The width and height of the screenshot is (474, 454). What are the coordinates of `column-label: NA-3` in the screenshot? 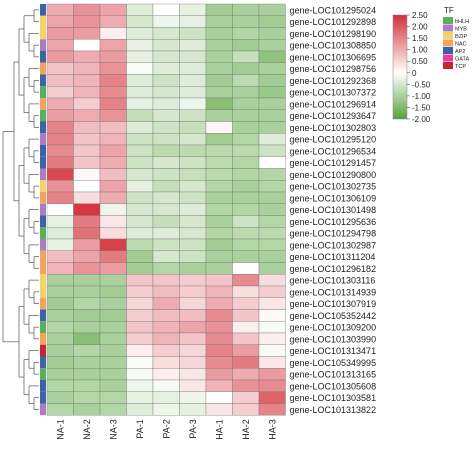 It's located at (113, 429).